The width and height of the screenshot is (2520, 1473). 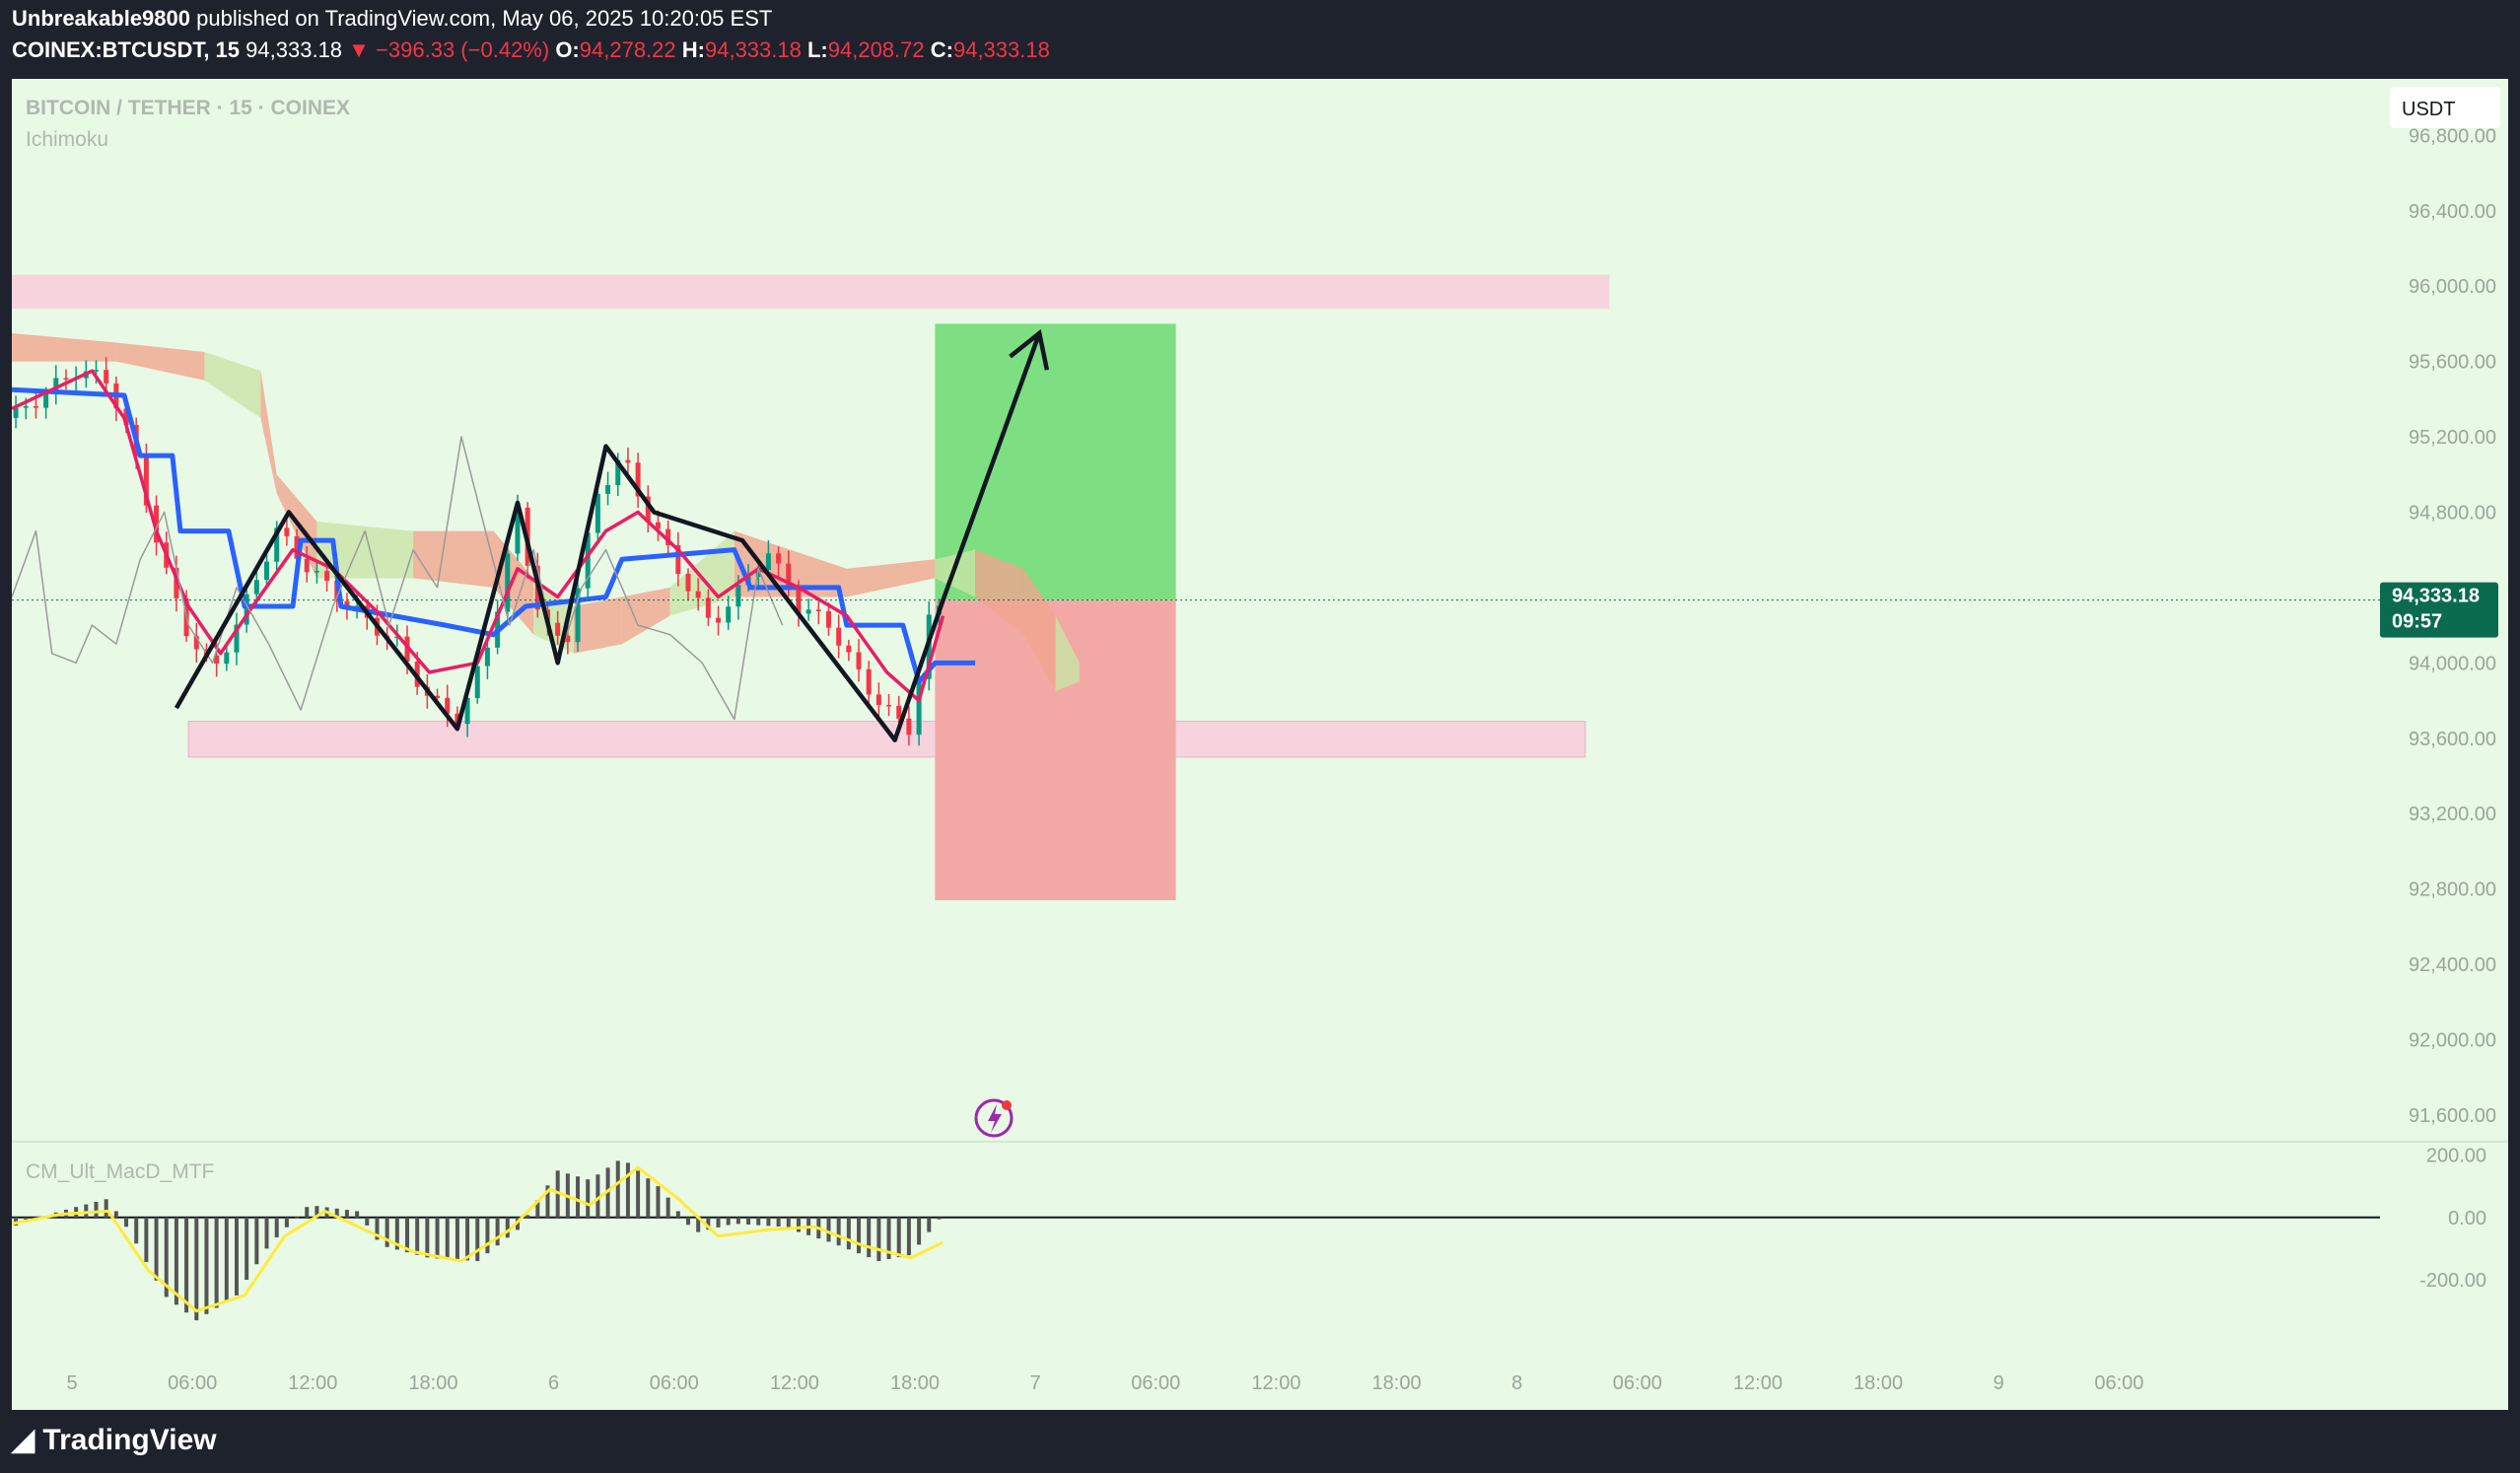 I want to click on price-tag-countdown: 09:57, so click(x=2417, y=622).